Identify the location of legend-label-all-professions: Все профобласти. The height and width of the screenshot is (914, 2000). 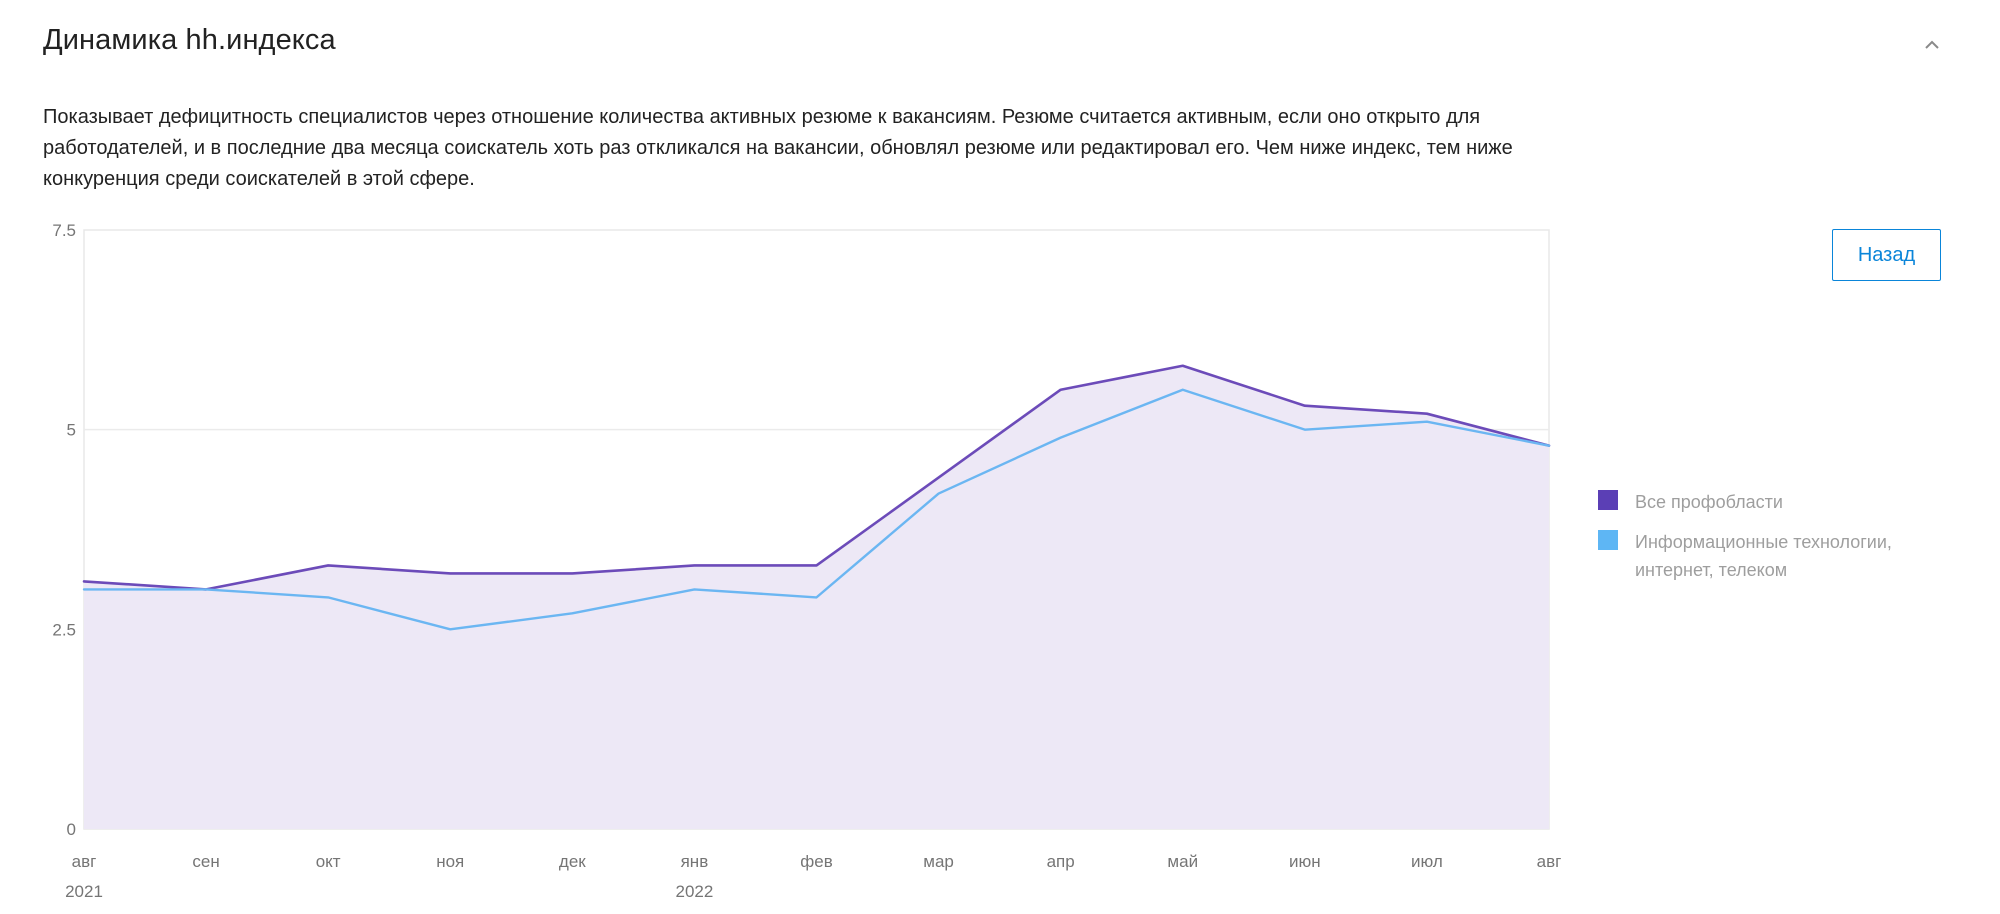
(1709, 502).